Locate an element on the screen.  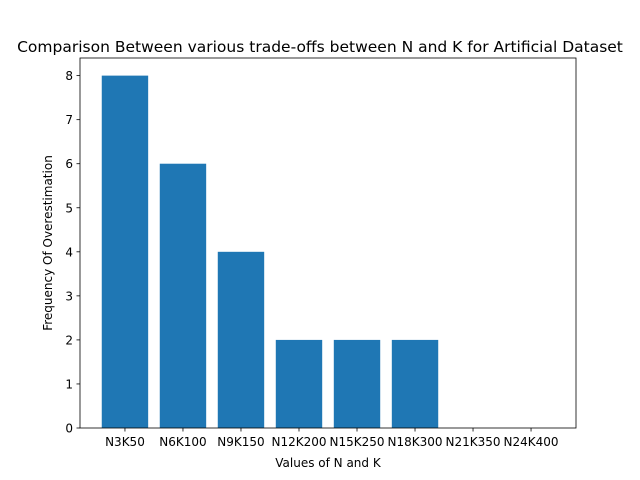
bar-N12K200 is located at coordinates (299, 383).